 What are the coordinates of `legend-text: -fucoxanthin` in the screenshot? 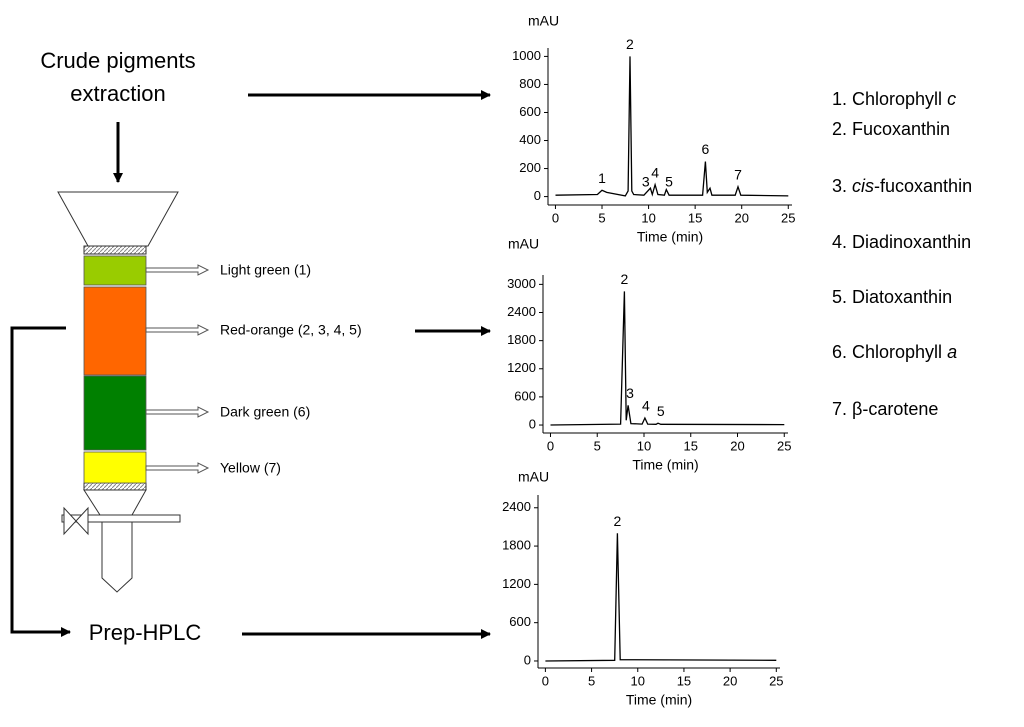 It's located at (923, 186).